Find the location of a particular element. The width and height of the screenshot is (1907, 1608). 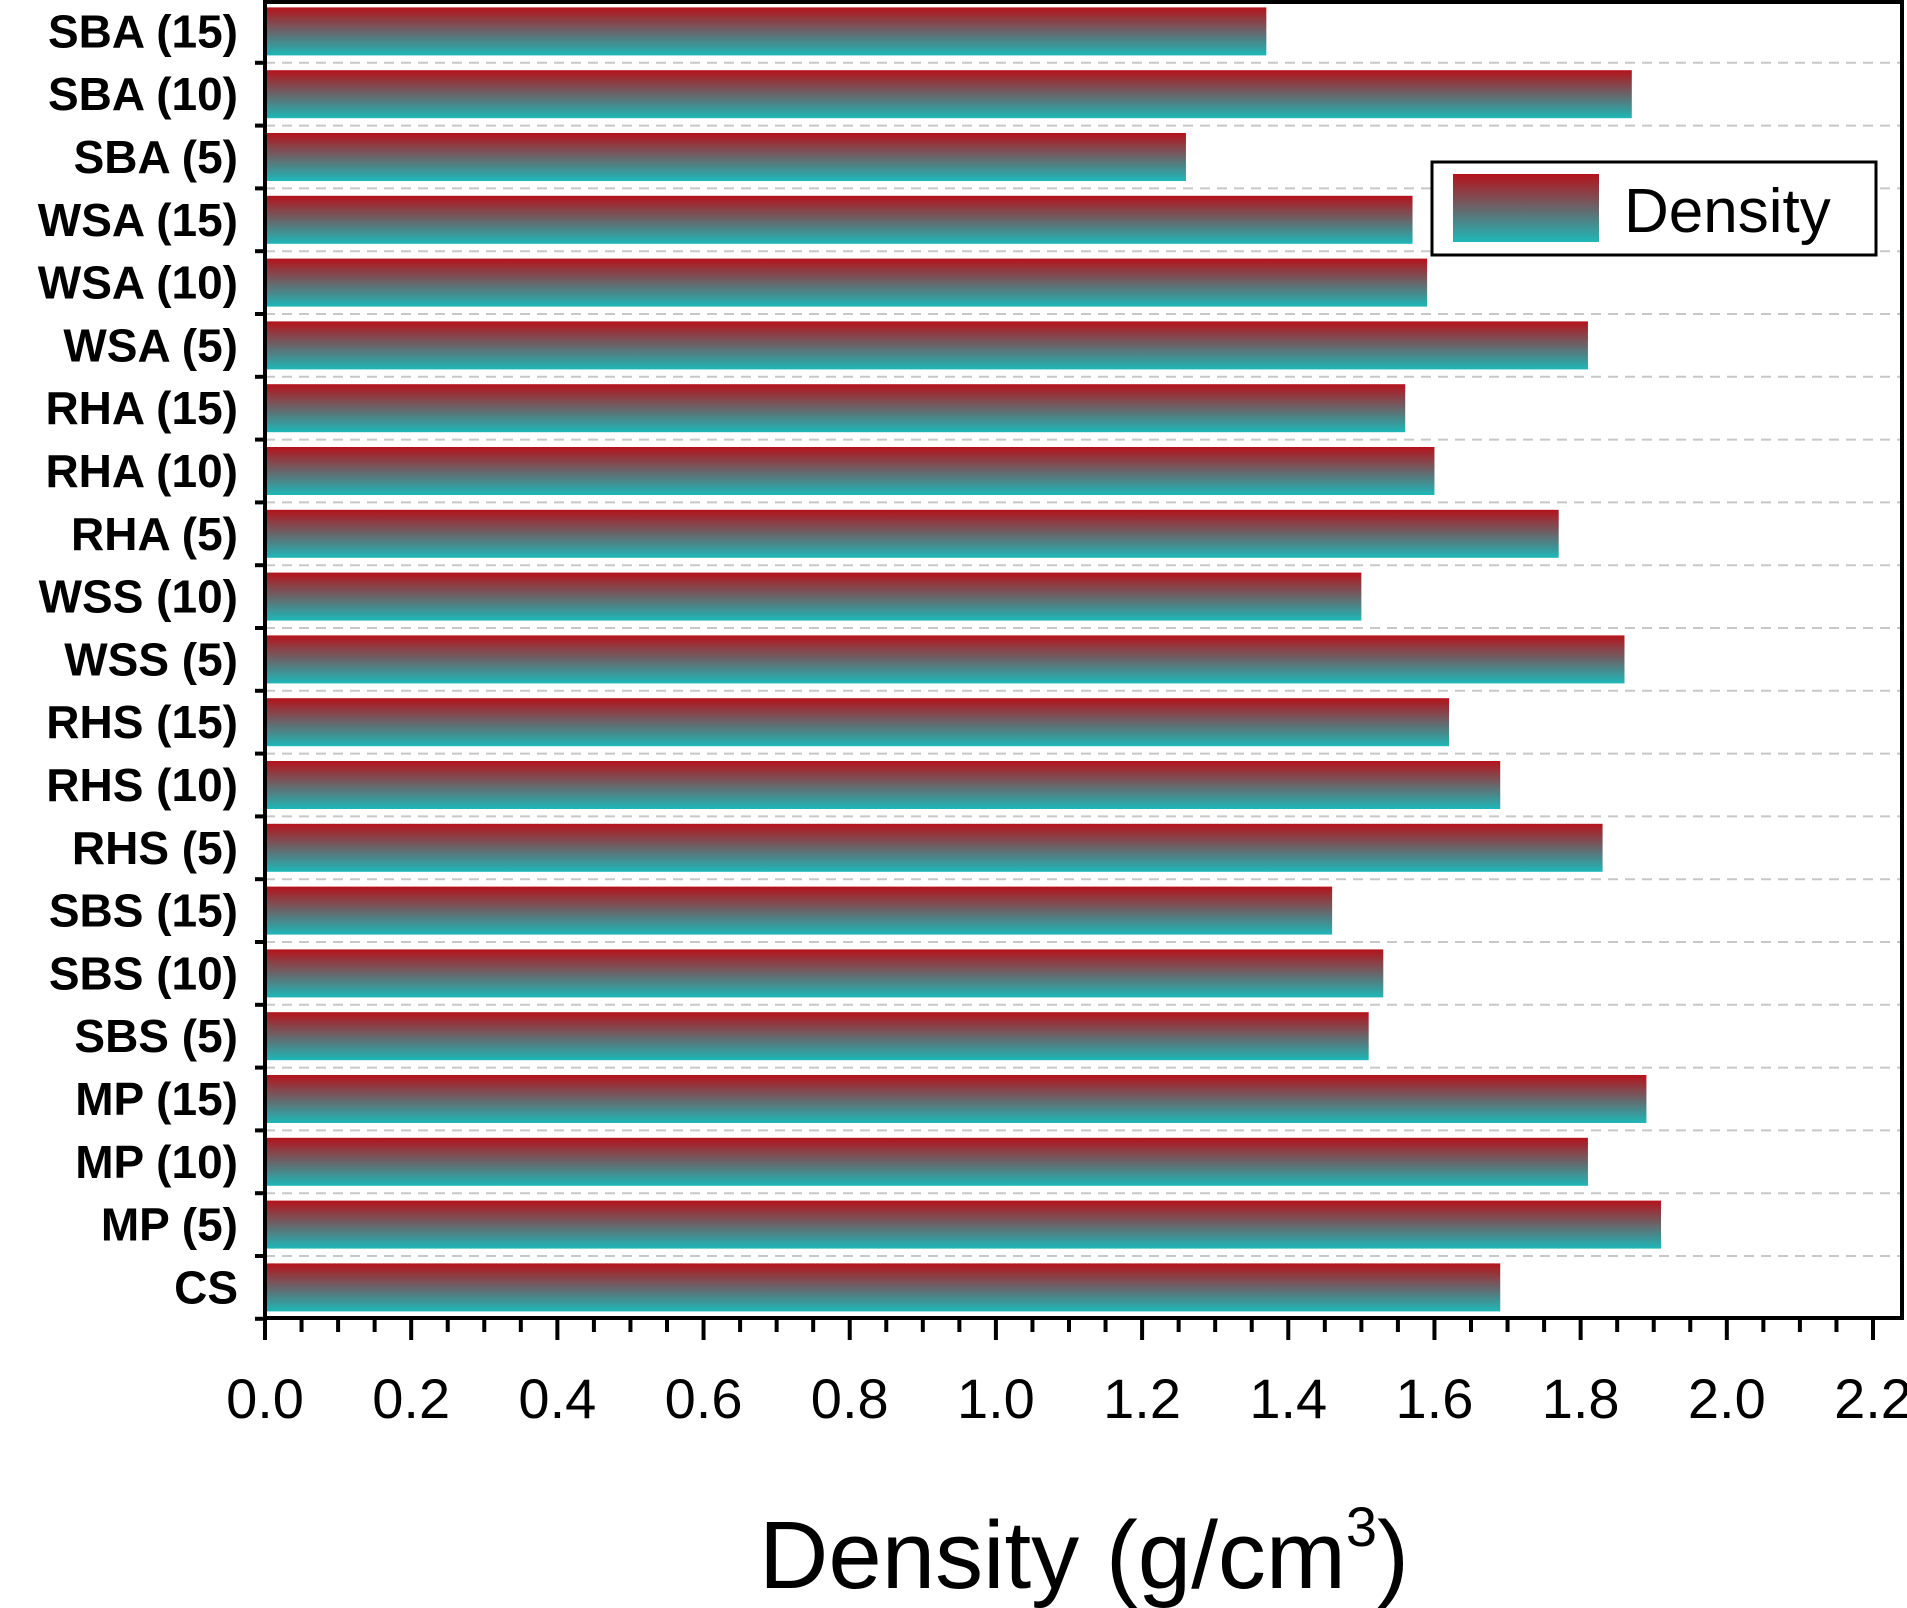

category-label: SBA (15) is located at coordinates (143, 31).